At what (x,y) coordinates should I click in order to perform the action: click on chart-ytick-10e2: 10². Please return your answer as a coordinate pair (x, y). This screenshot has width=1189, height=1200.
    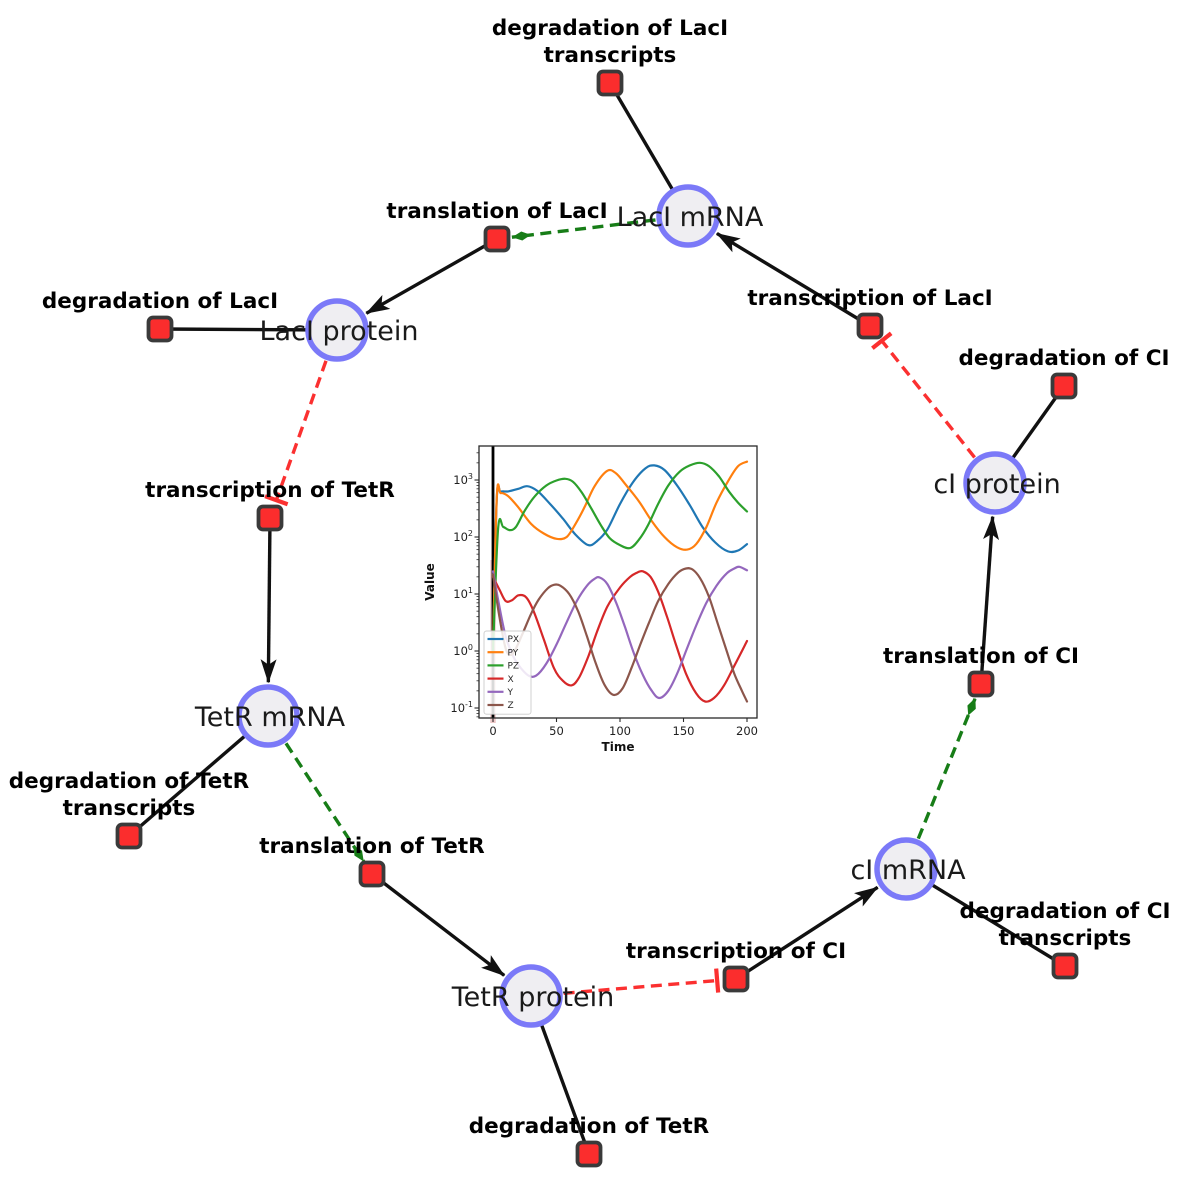
    Looking at the image, I should click on (463, 536).